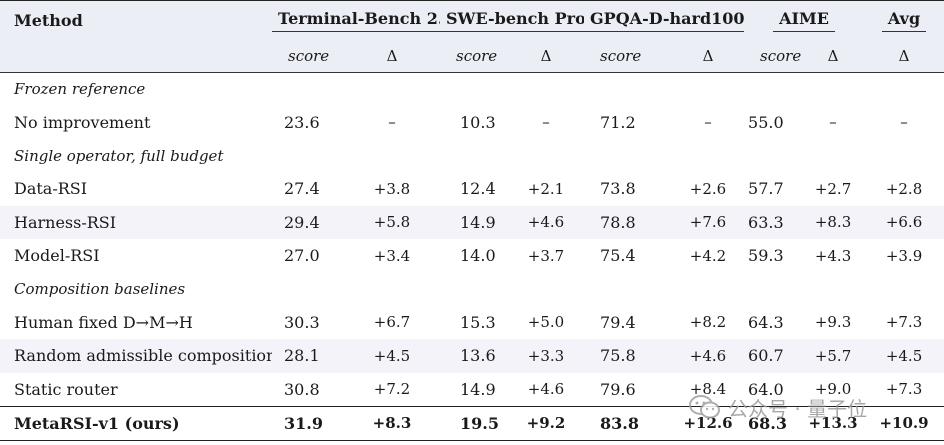 The width and height of the screenshot is (944, 445). Describe the element at coordinates (392, 222) in the screenshot. I see `delta-cell: +5.8` at that location.